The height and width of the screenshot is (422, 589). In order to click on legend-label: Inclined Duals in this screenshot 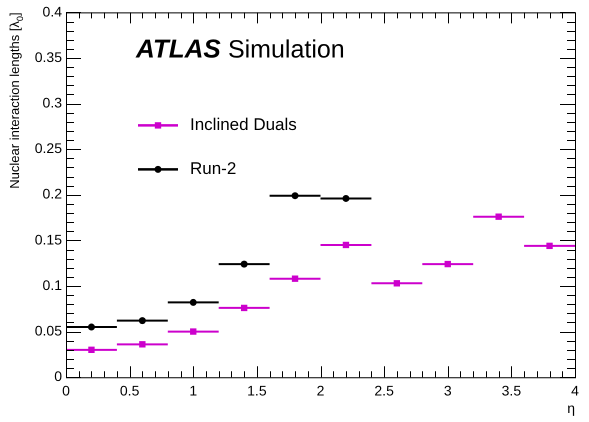, I will do `click(243, 124)`.